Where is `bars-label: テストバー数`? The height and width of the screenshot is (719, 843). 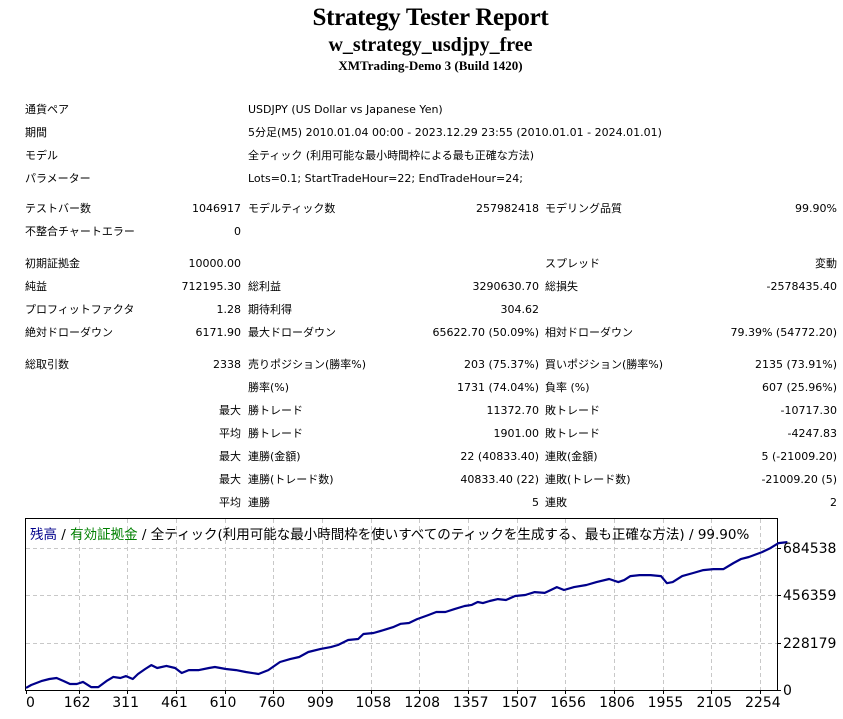 bars-label: テストバー数 is located at coordinates (58, 208).